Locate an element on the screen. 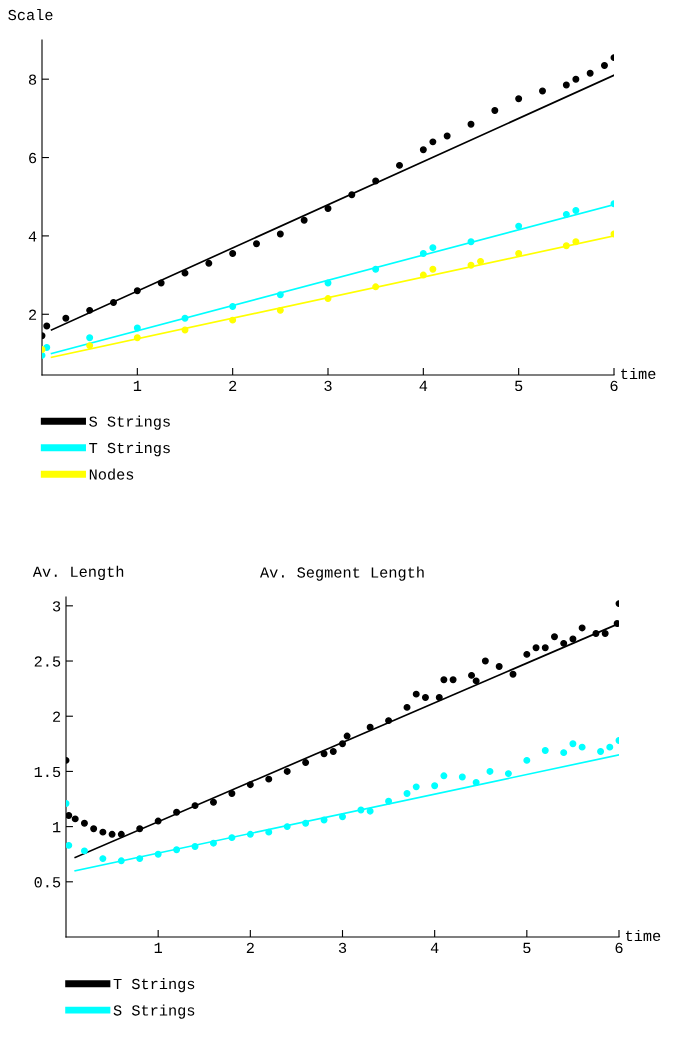  y-axis-title: Scale is located at coordinates (30, 15).